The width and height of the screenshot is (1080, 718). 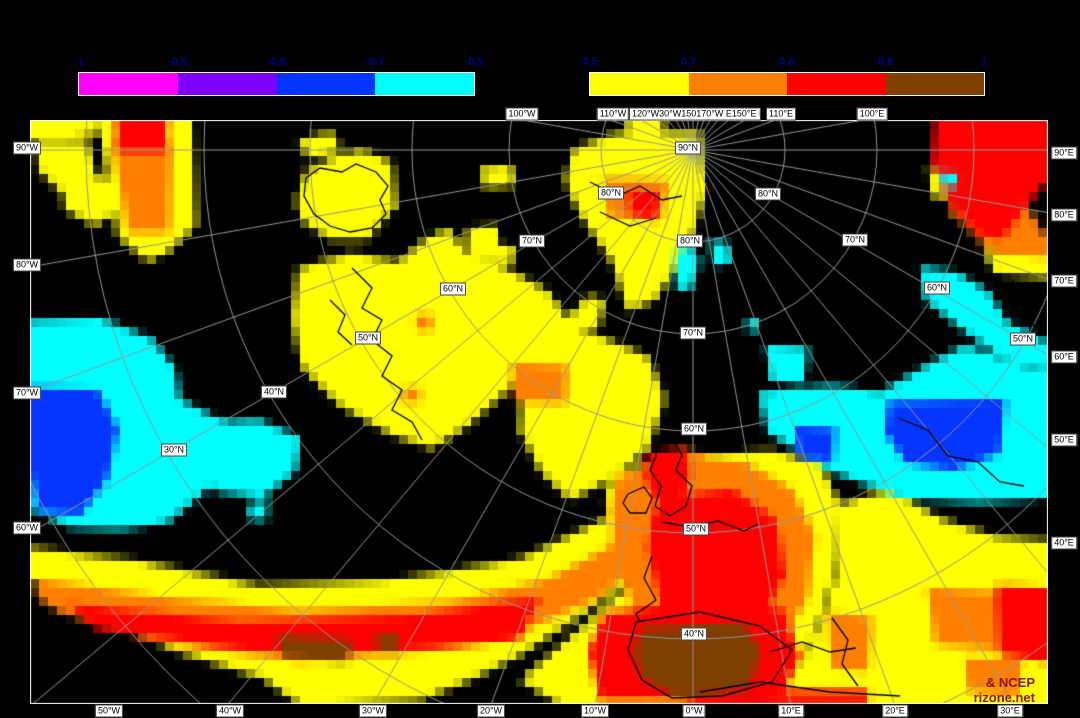 What do you see at coordinates (694, 711) in the screenshot?
I see `grid-label: 0°W` at bounding box center [694, 711].